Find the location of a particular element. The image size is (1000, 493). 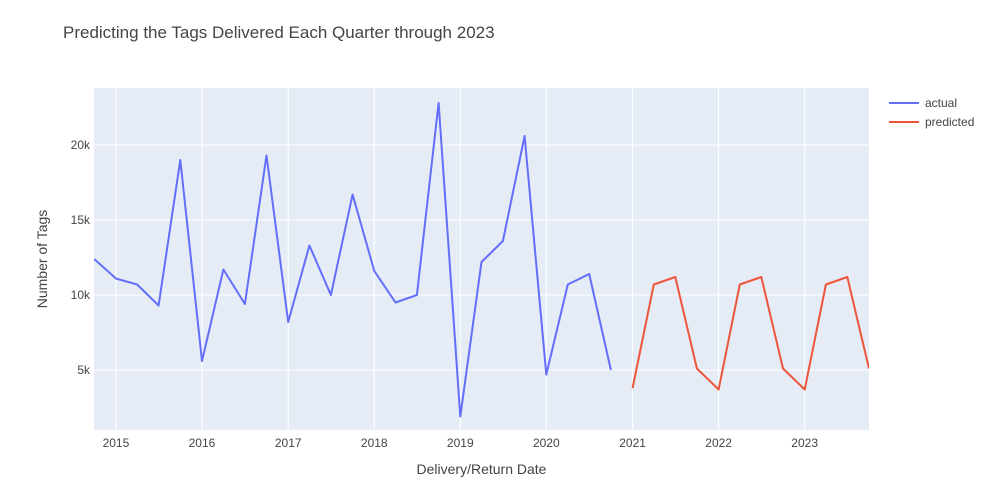

x-tick-label: 2016 is located at coordinates (202, 443).